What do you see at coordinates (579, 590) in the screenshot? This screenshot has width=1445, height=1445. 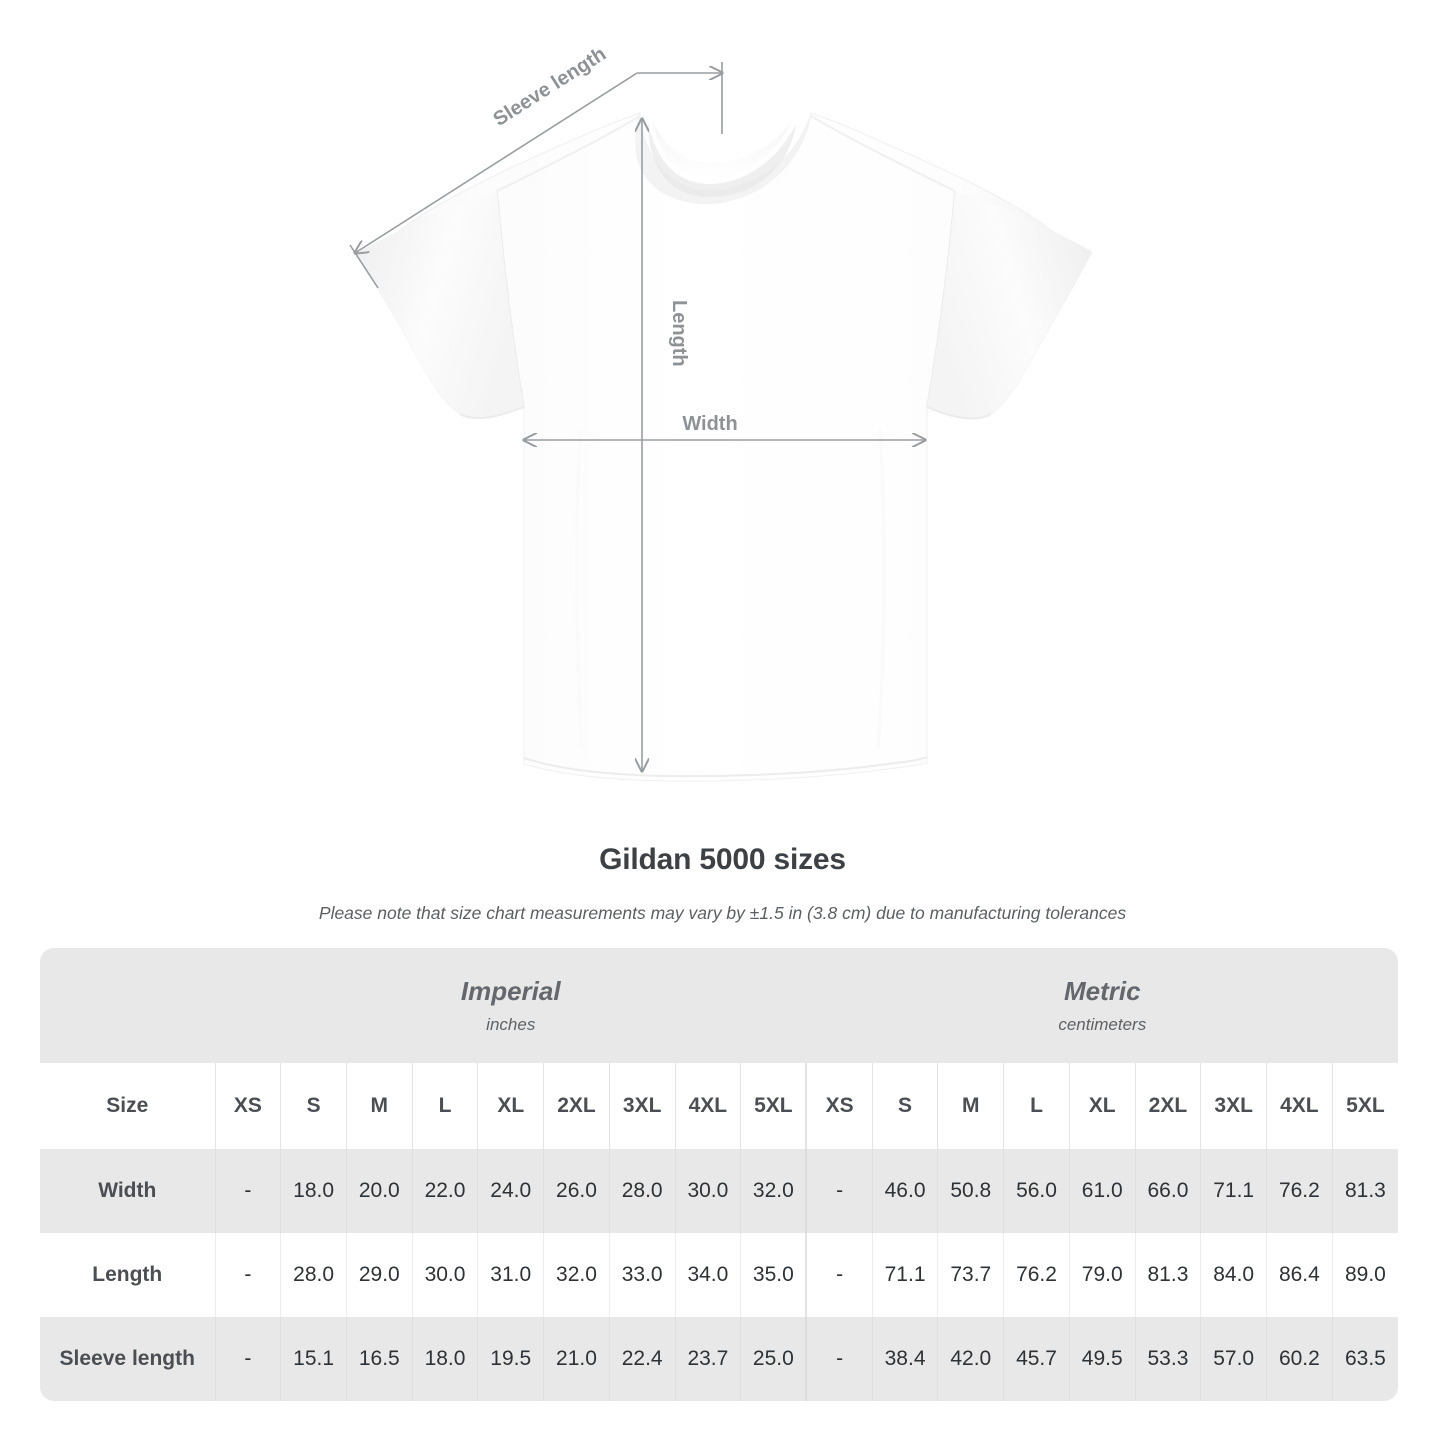 I see `fold-left` at bounding box center [579, 590].